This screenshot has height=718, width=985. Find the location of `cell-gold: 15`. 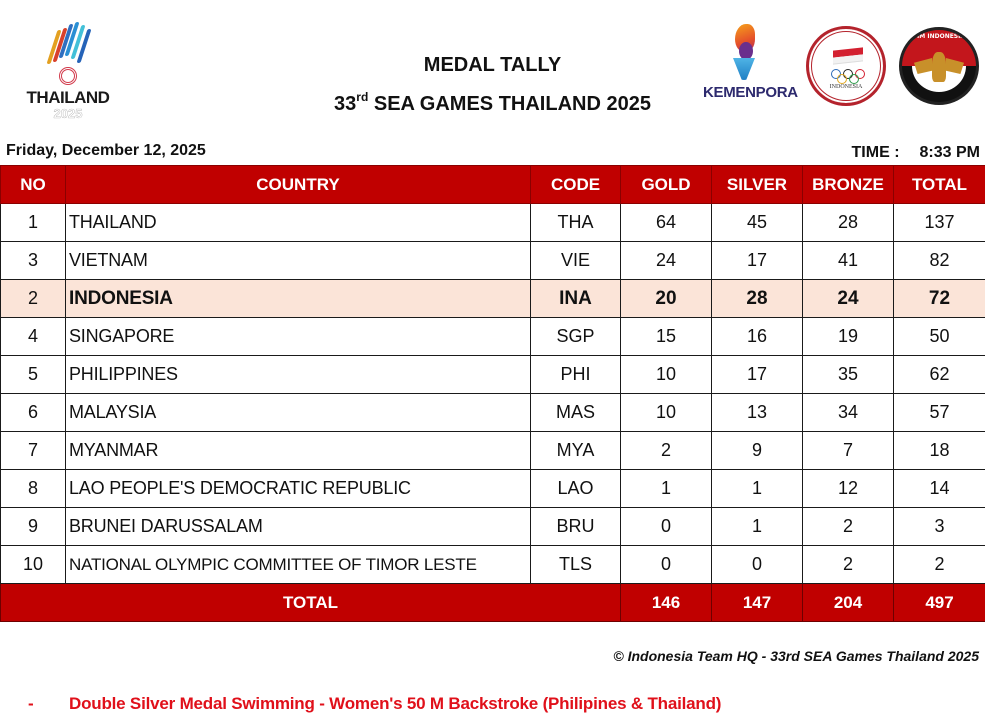

cell-gold: 15 is located at coordinates (666, 336).